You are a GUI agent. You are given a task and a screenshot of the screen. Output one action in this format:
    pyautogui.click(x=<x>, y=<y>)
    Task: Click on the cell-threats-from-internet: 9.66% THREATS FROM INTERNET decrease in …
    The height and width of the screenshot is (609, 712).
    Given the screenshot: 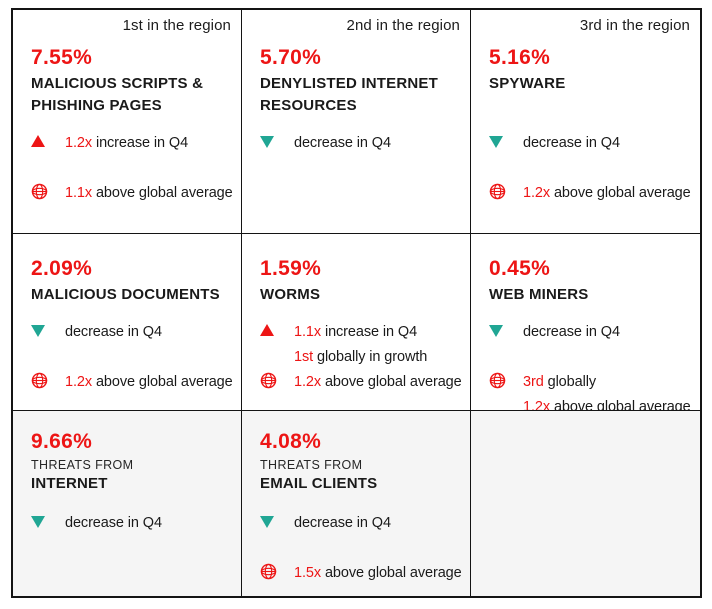 What is the action you would take?
    pyautogui.click(x=127, y=503)
    